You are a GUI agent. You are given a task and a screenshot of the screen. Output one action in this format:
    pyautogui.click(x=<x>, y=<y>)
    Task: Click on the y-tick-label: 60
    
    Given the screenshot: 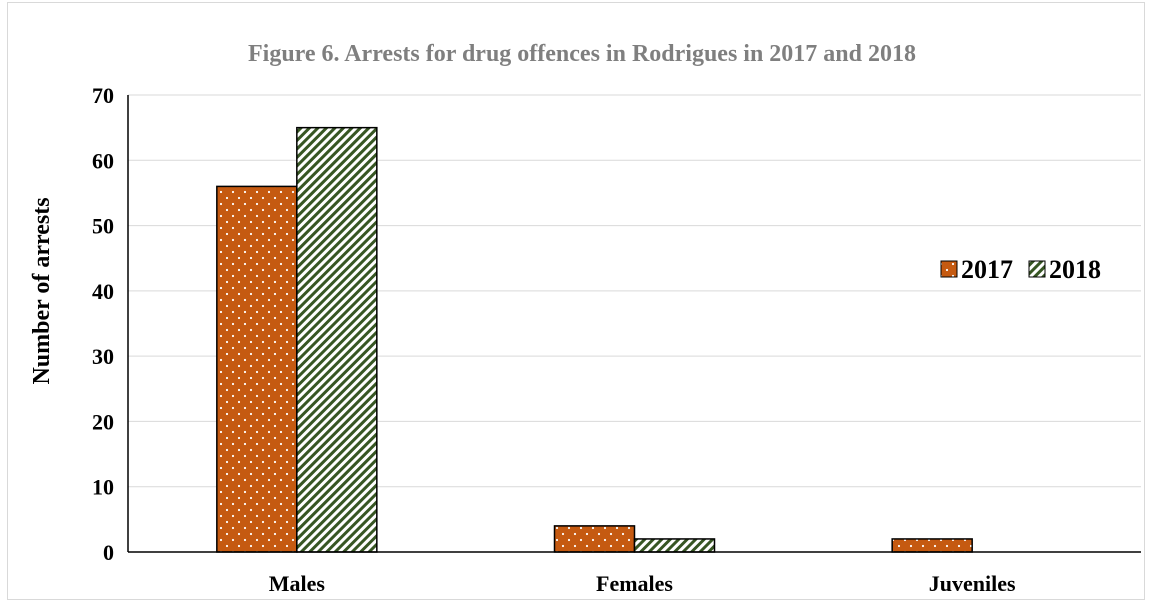 What is the action you would take?
    pyautogui.click(x=103, y=160)
    